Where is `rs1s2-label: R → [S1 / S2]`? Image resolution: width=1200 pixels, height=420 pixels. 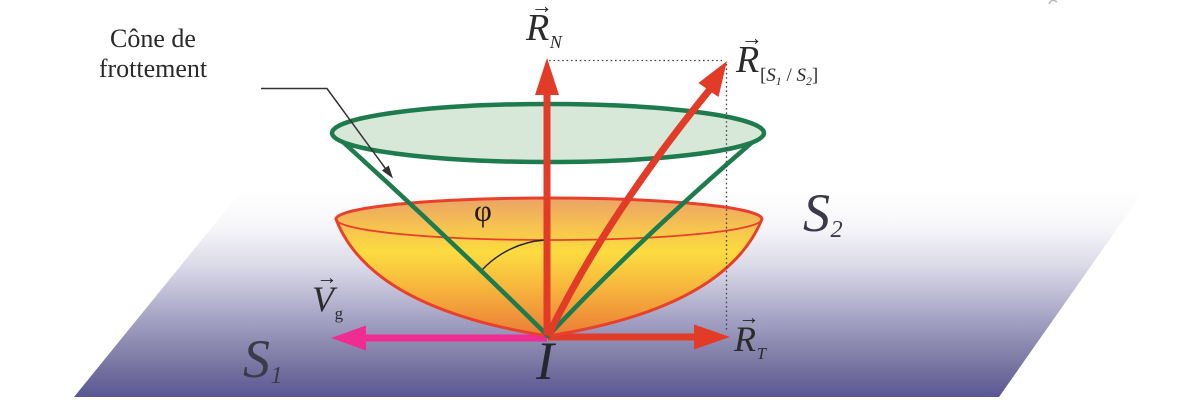
rs1s2-label: R → [S1 / S2] is located at coordinates (777, 57).